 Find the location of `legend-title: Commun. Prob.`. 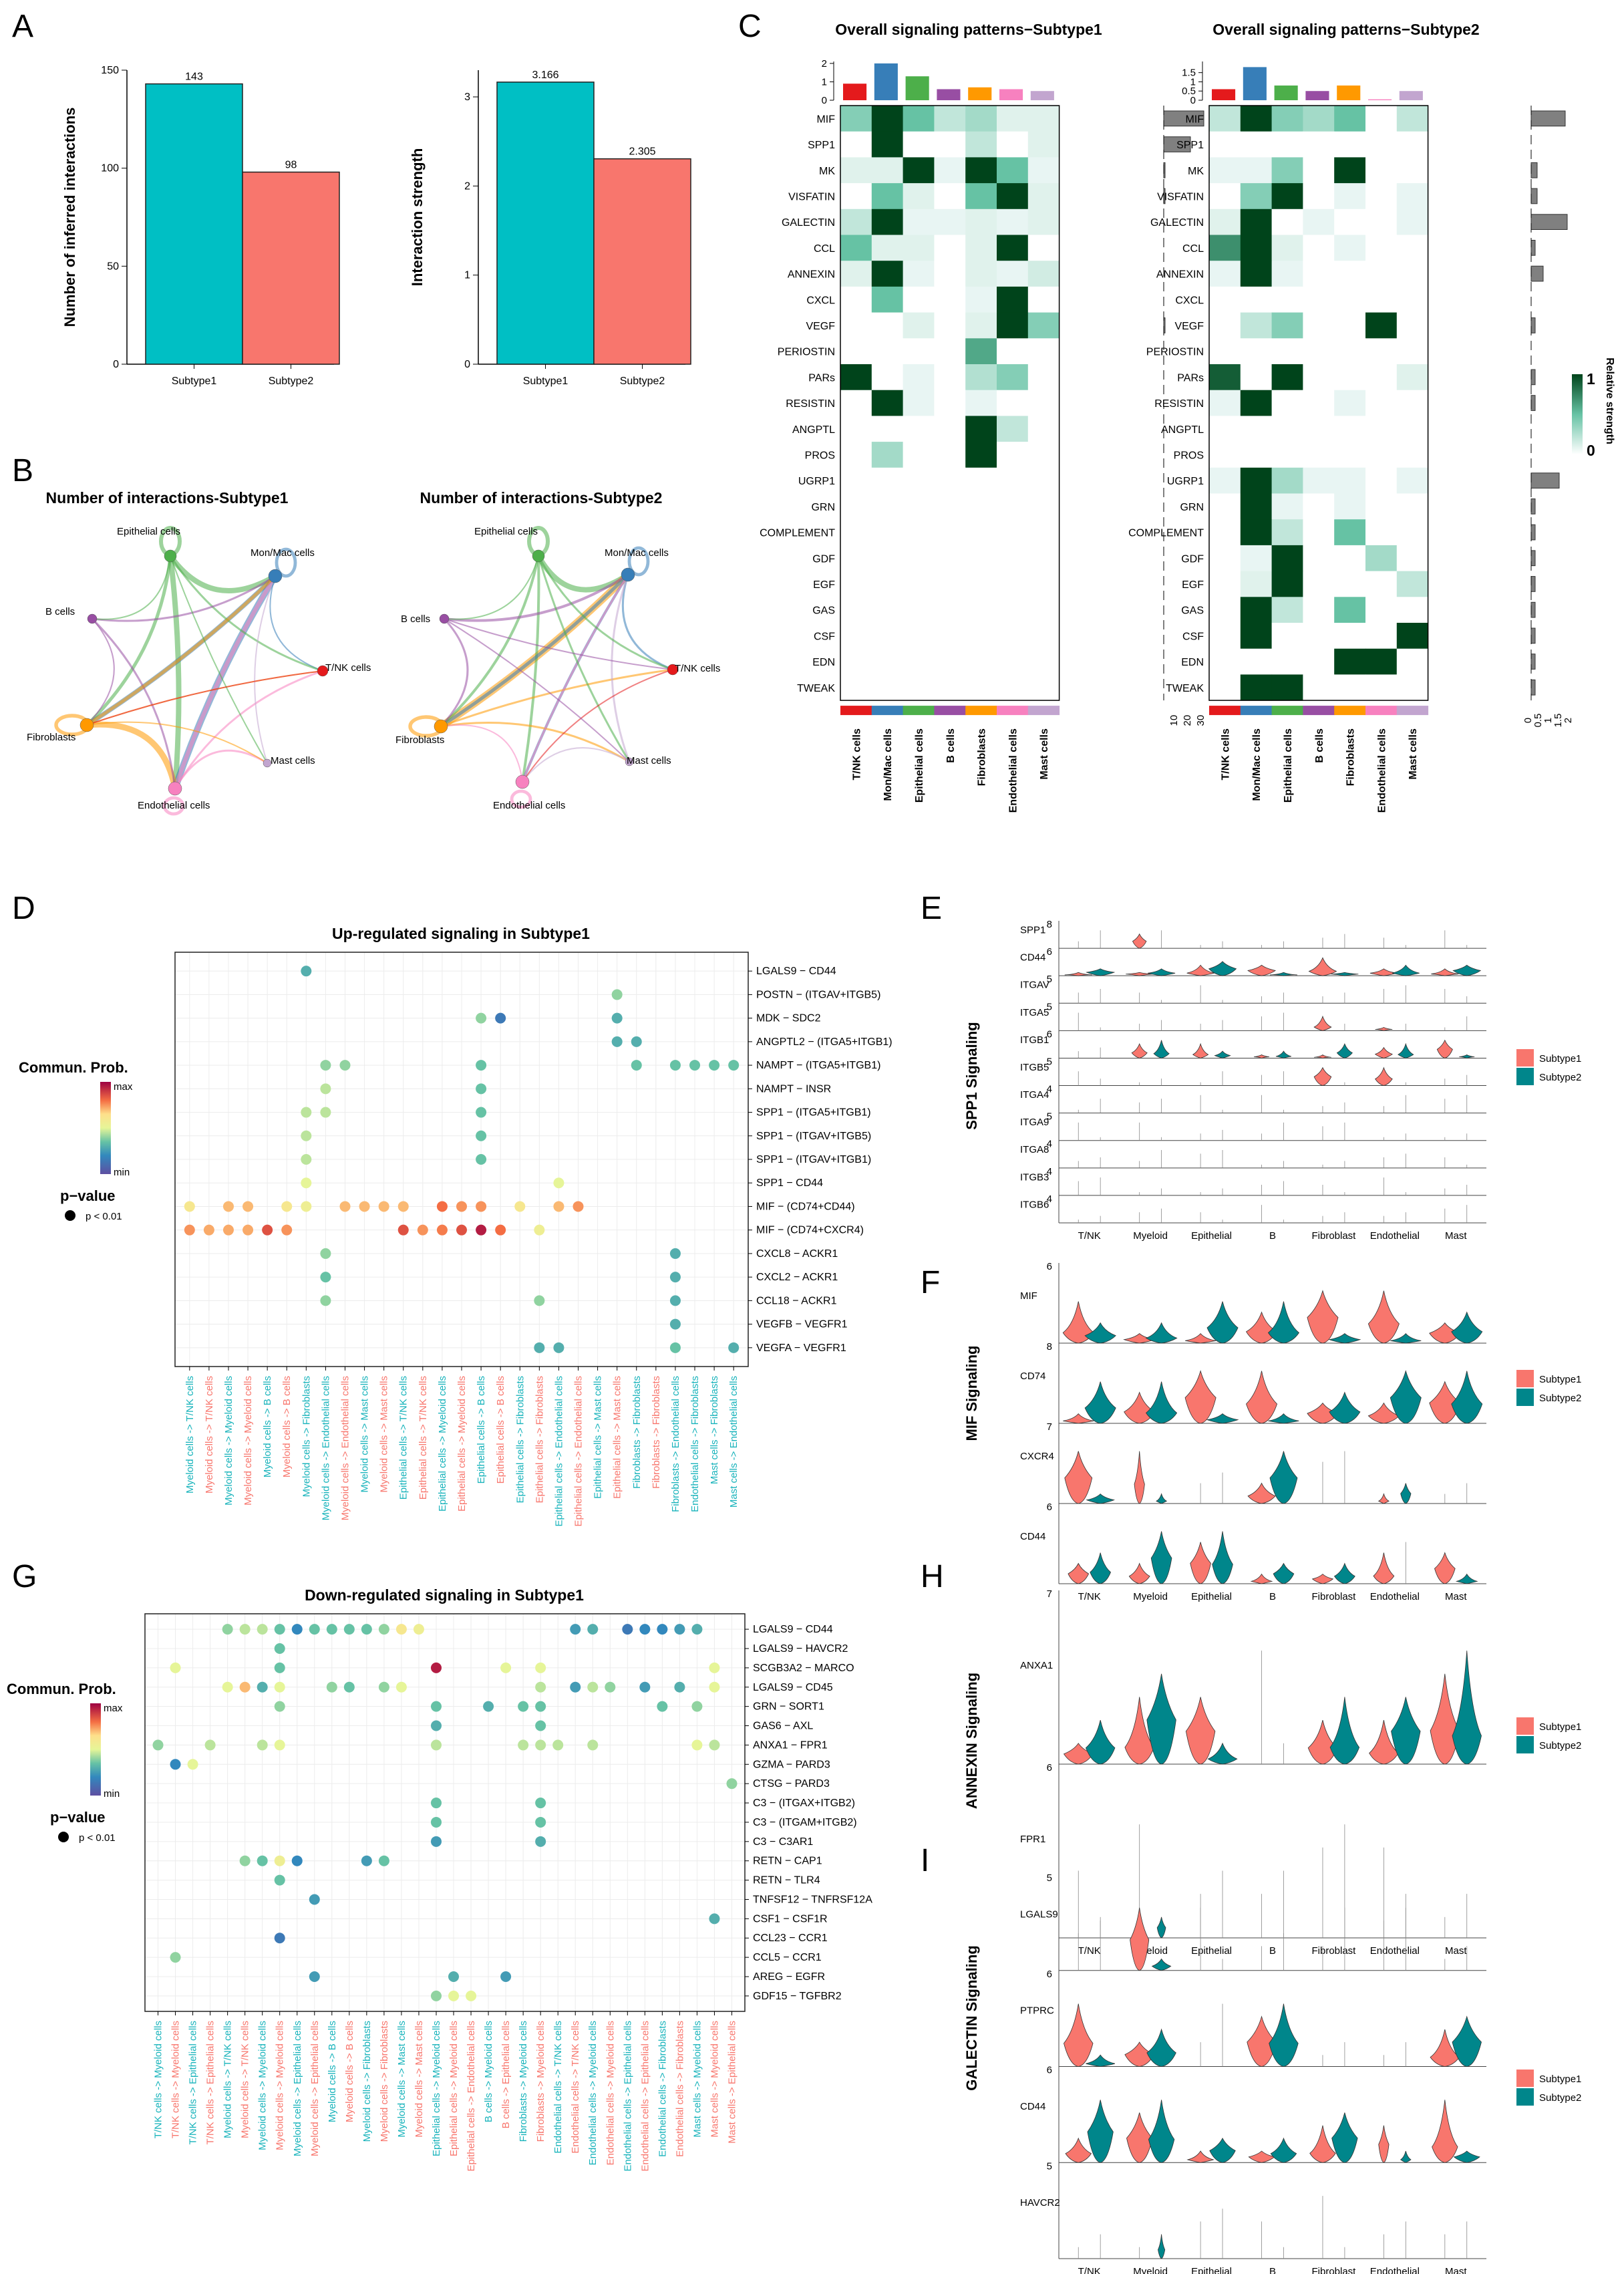

legend-title: Commun. Prob. is located at coordinates (61, 1689).